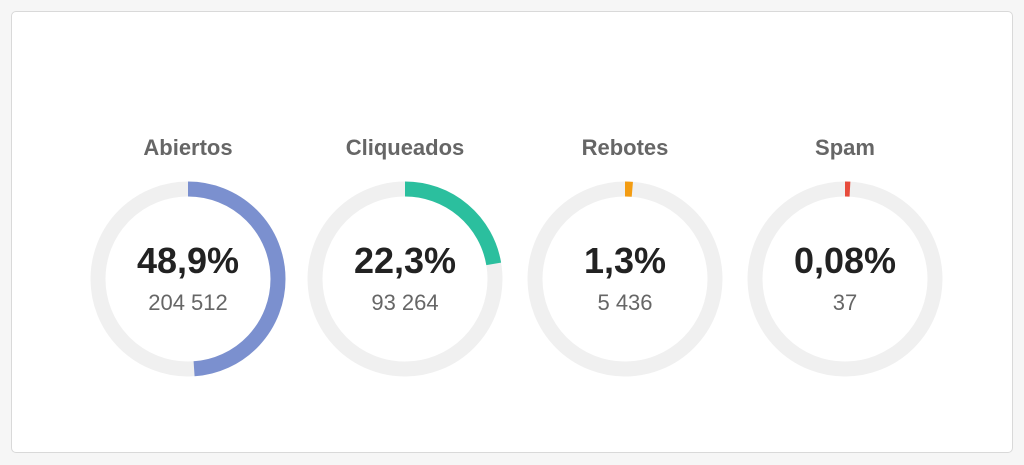 This screenshot has height=465, width=1024. I want to click on metric-percent: 0,08%, so click(845, 260).